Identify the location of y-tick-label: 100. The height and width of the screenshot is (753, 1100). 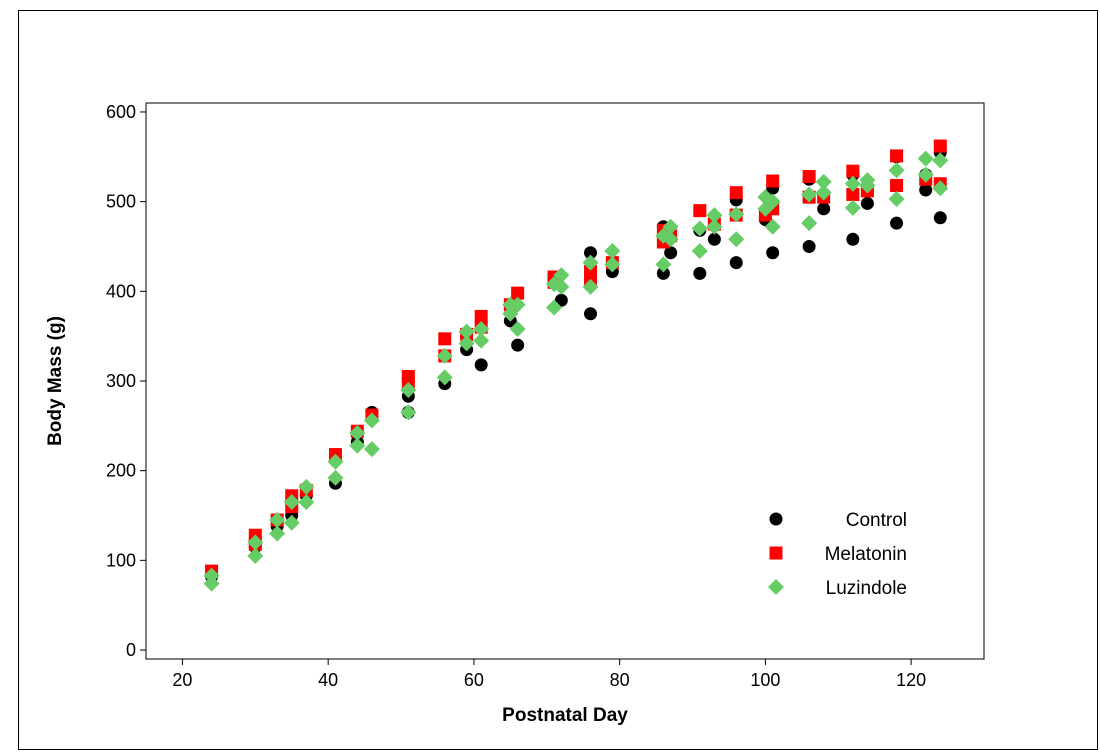
(121, 560).